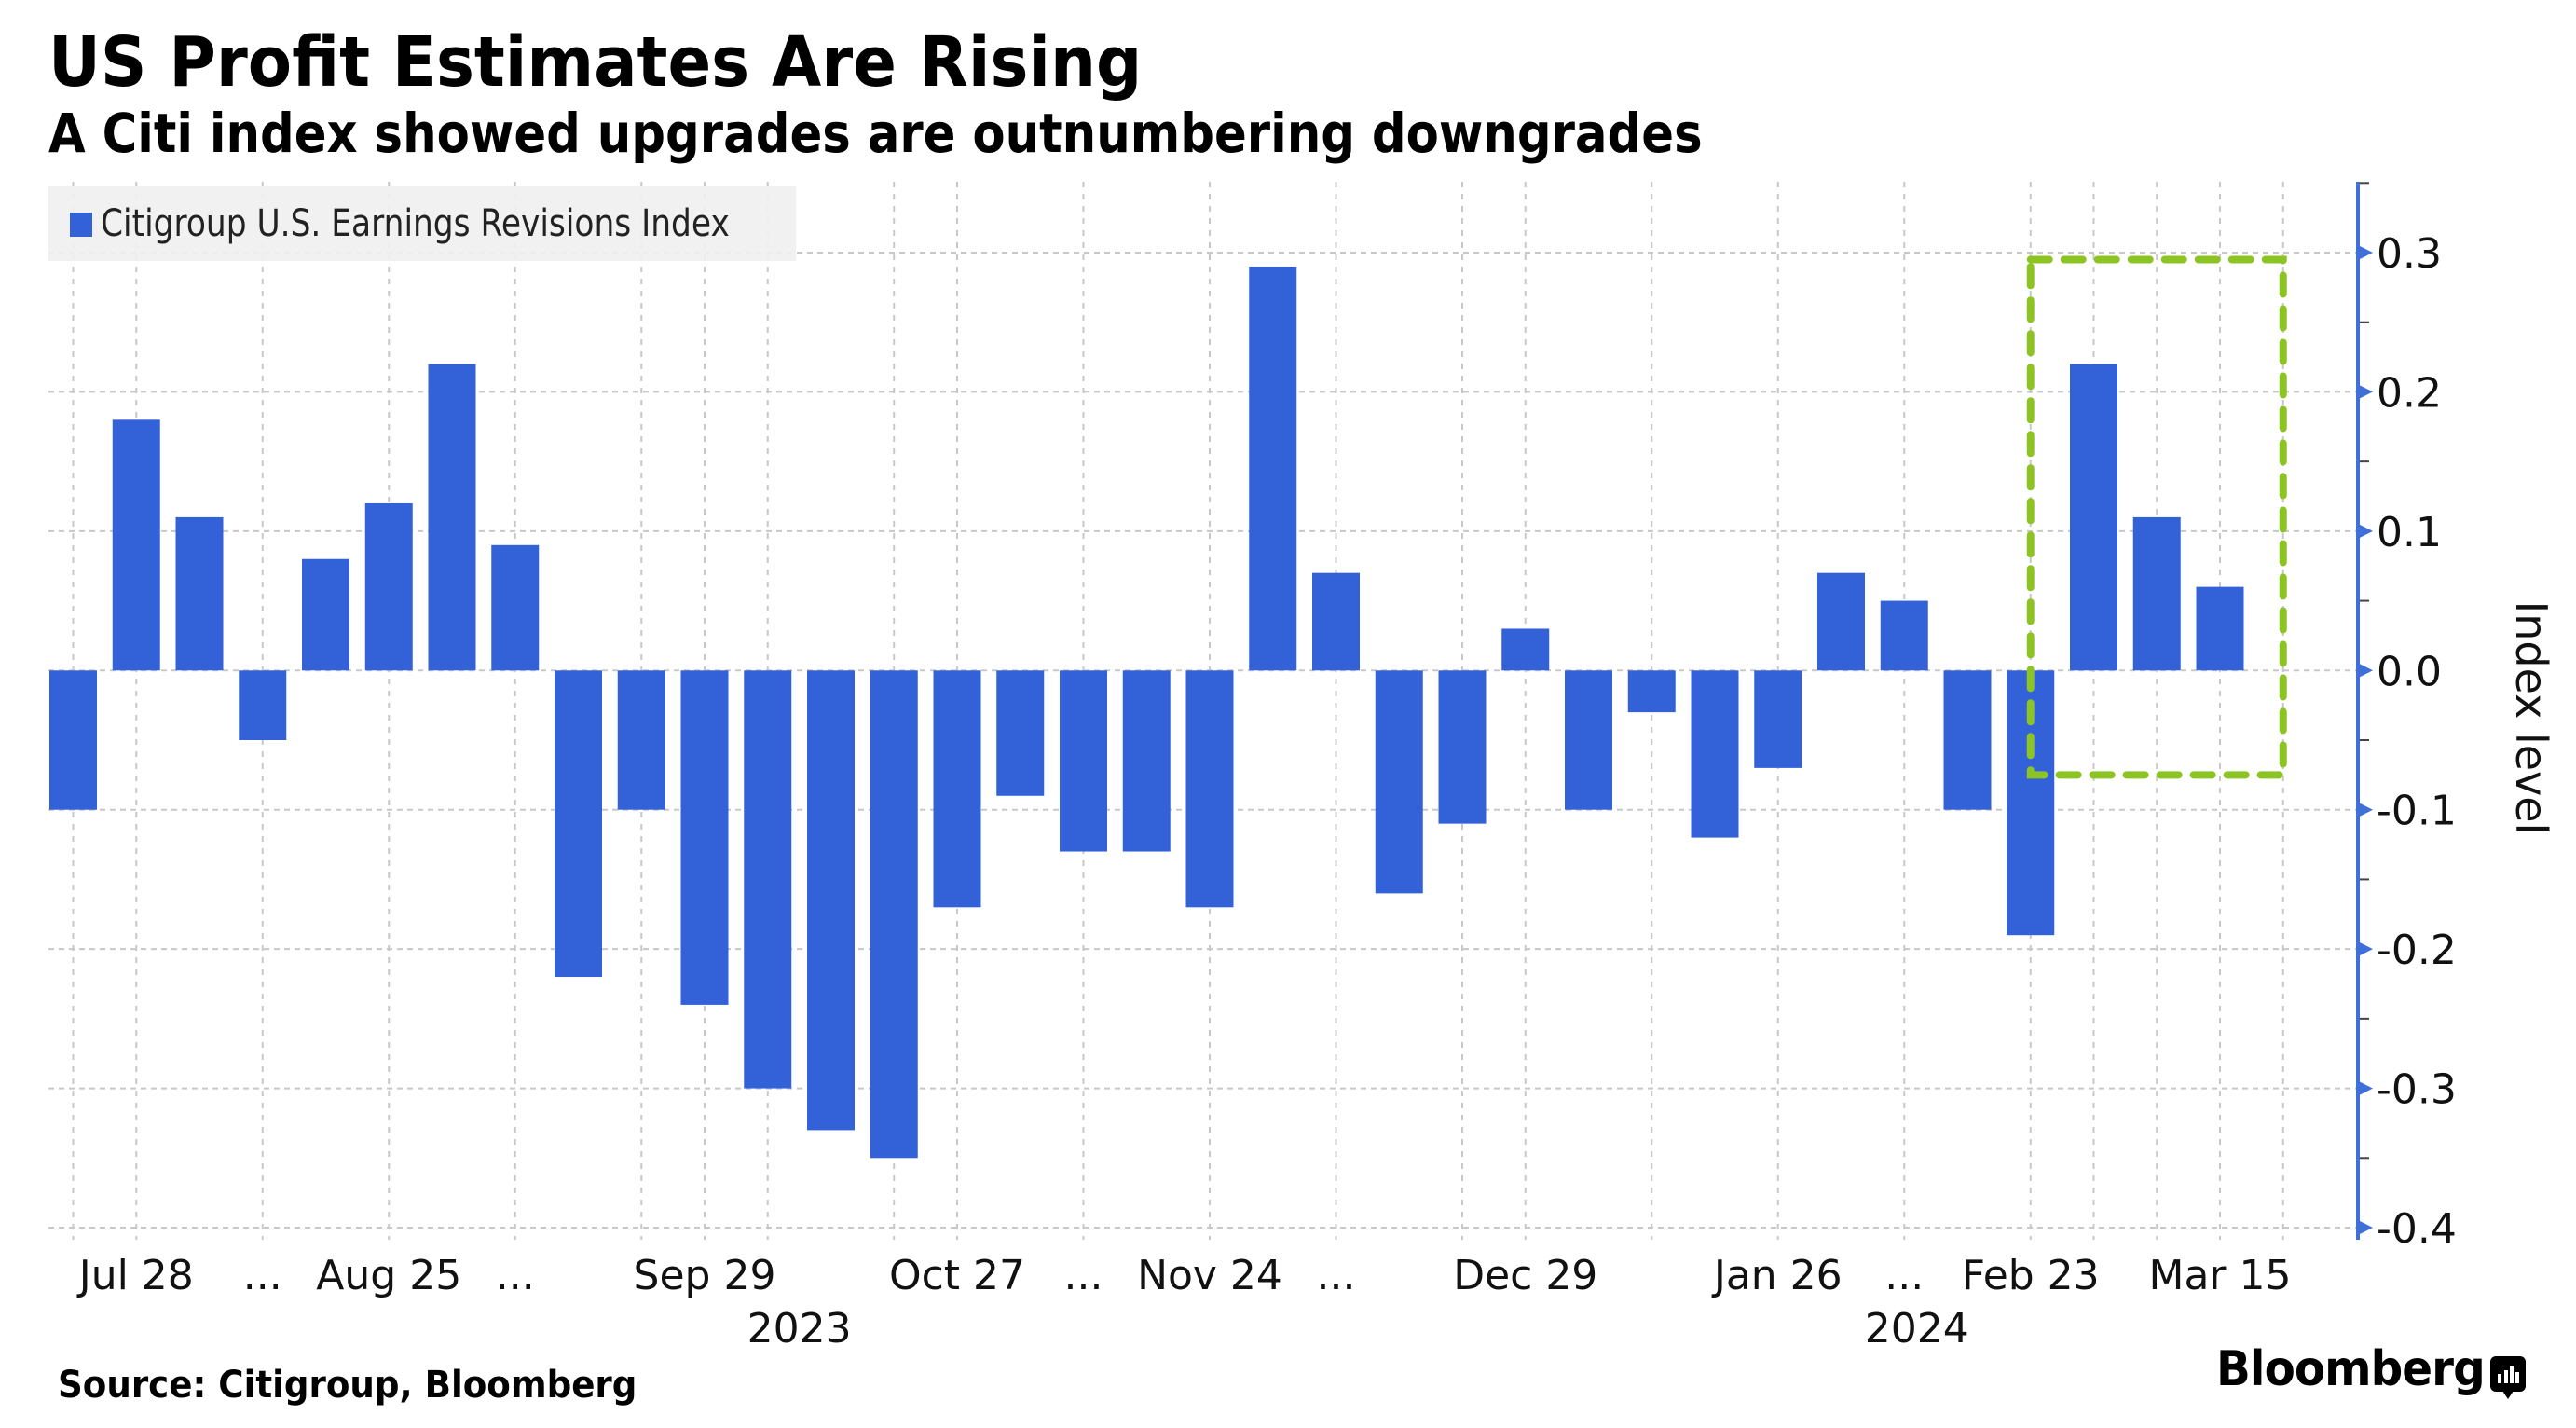 The image size is (2576, 1428). What do you see at coordinates (388, 1275) in the screenshot?
I see `x-tick-label: Aug 25` at bounding box center [388, 1275].